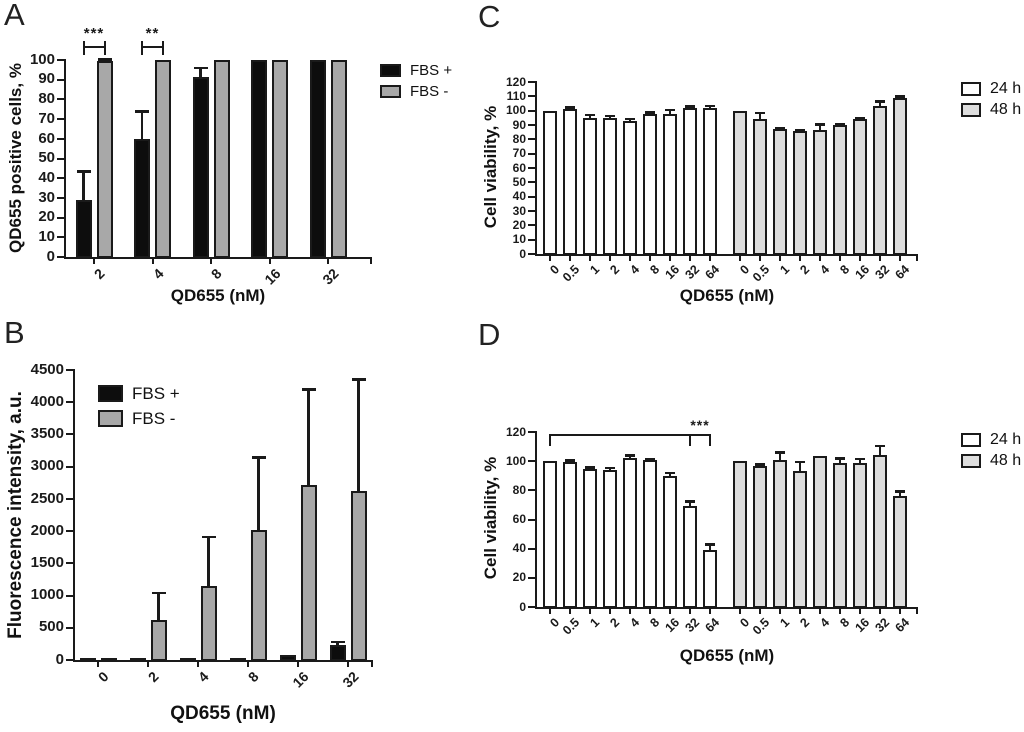  What do you see at coordinates (390, 91) in the screenshot?
I see `legend-swatch-FBS-` at bounding box center [390, 91].